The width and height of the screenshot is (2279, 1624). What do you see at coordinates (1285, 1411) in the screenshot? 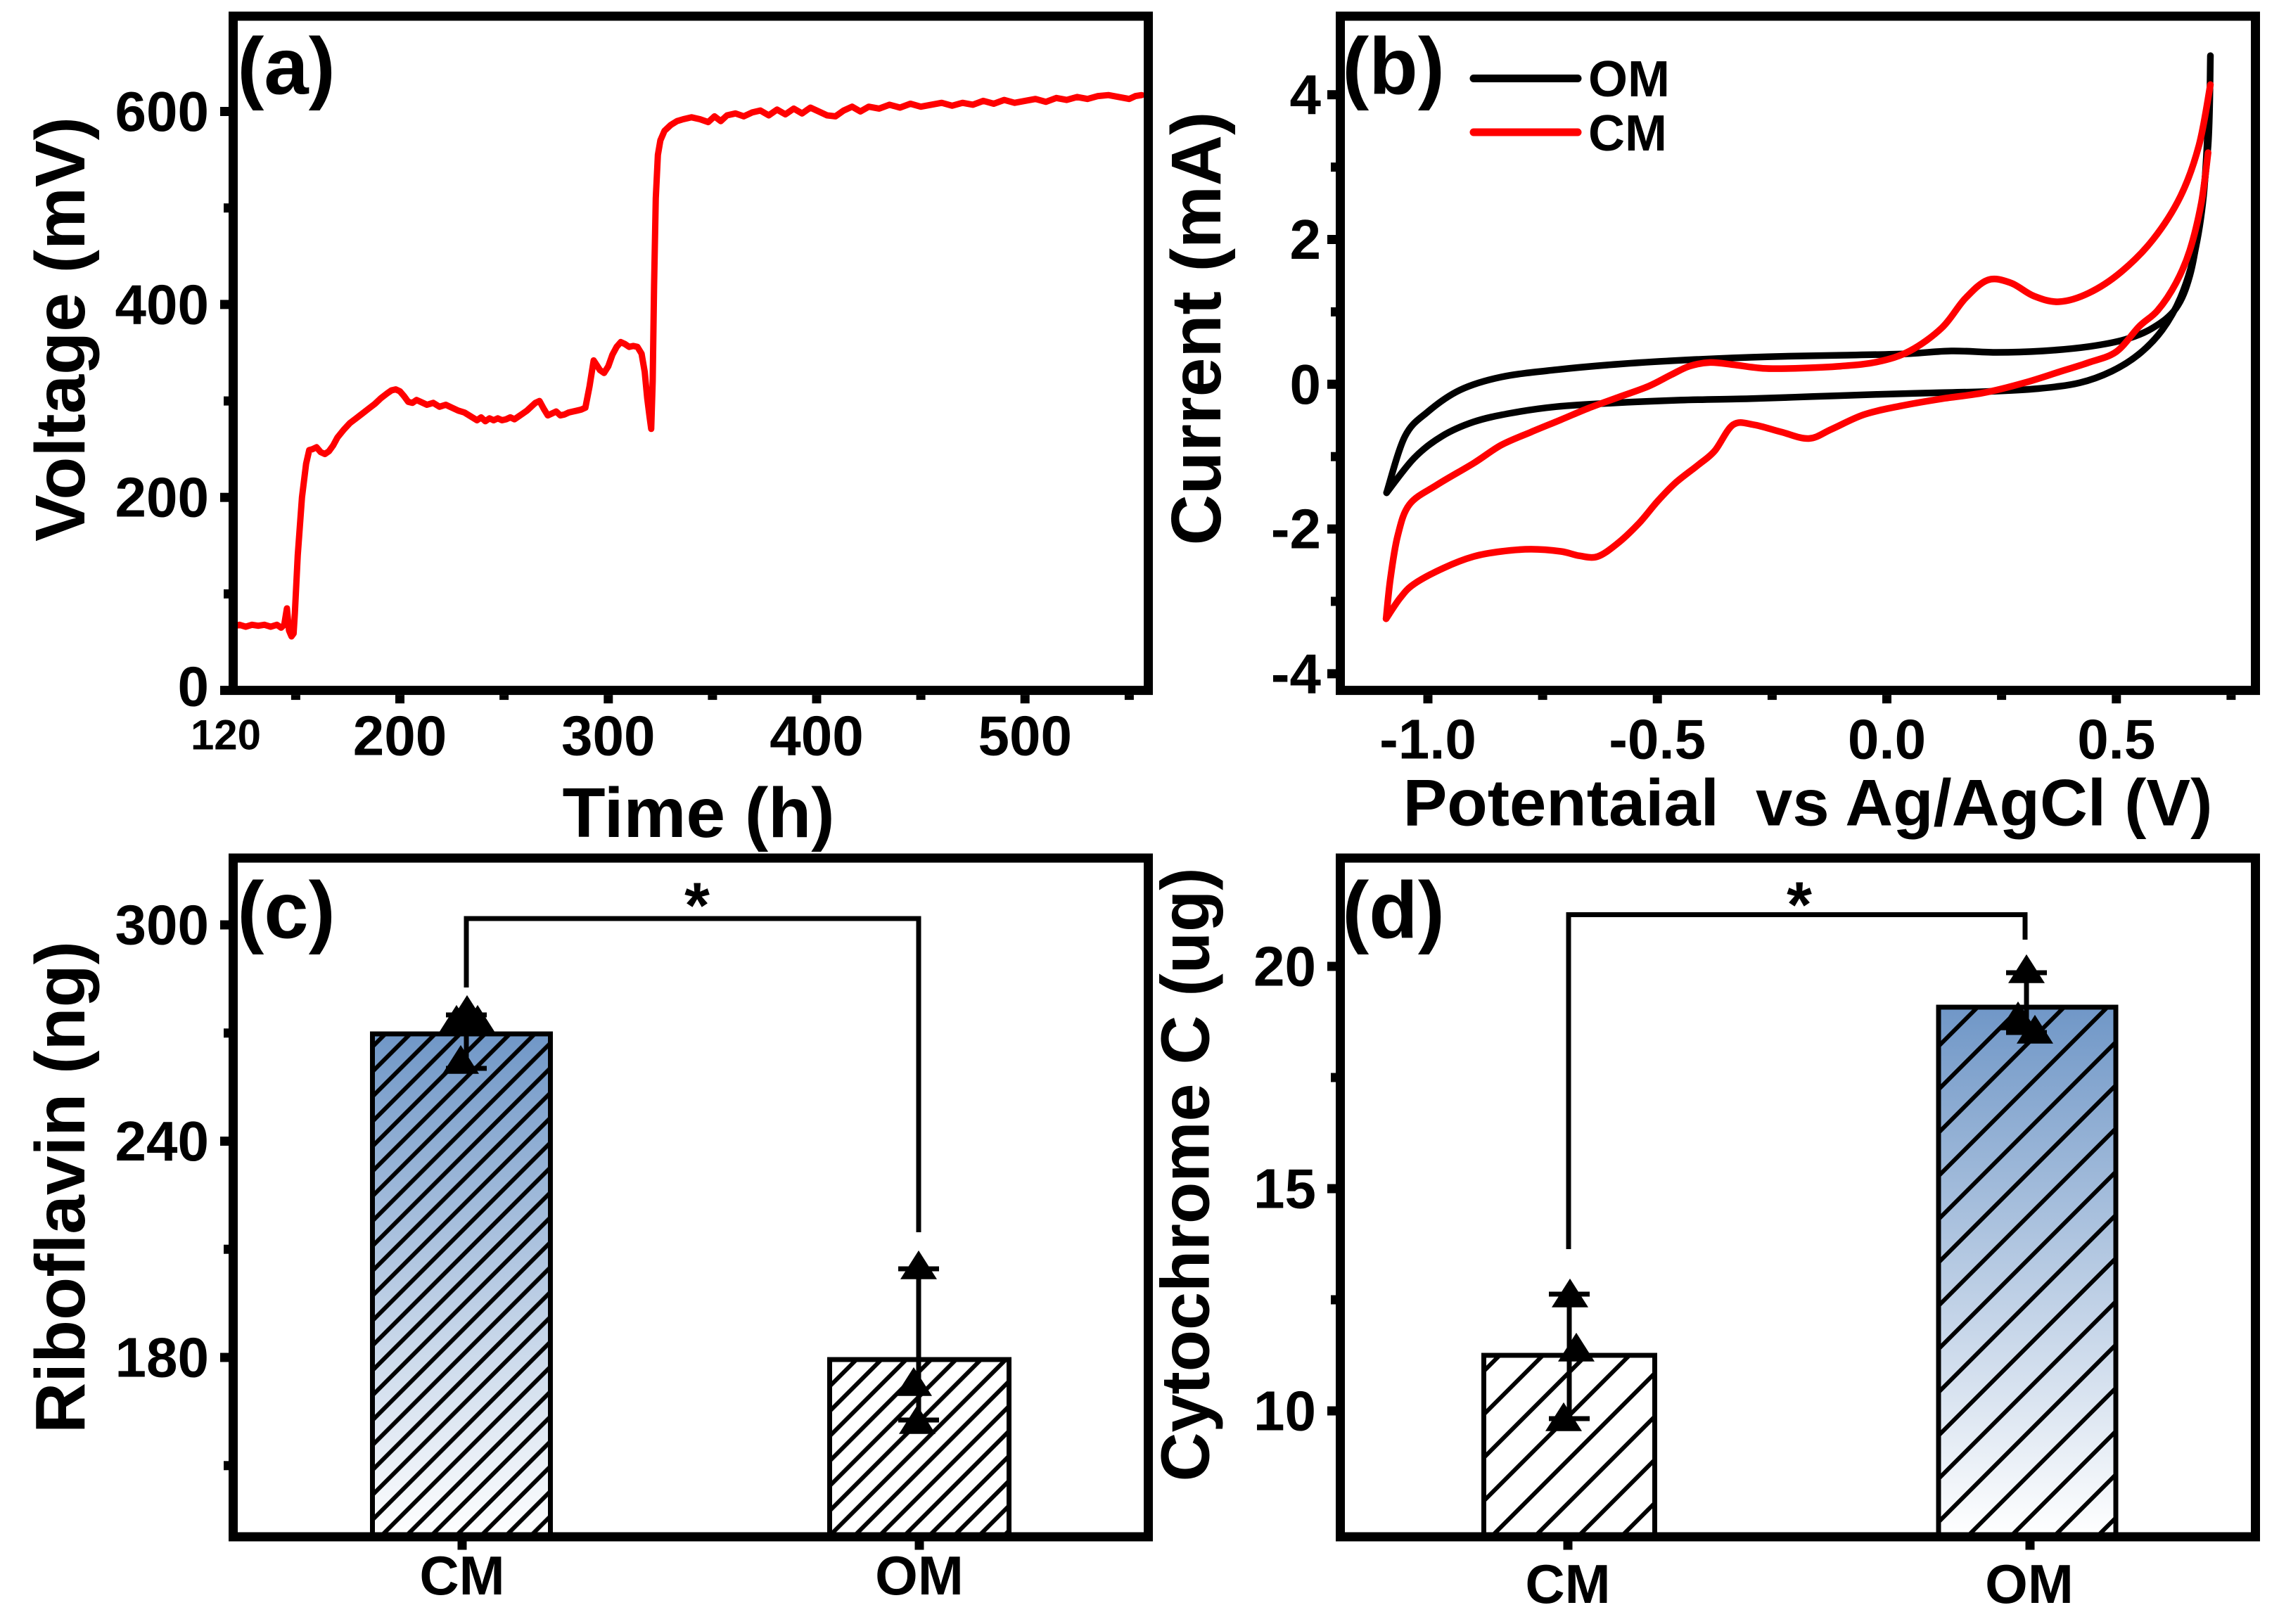
I see `svg-text: 10` at bounding box center [1285, 1411].